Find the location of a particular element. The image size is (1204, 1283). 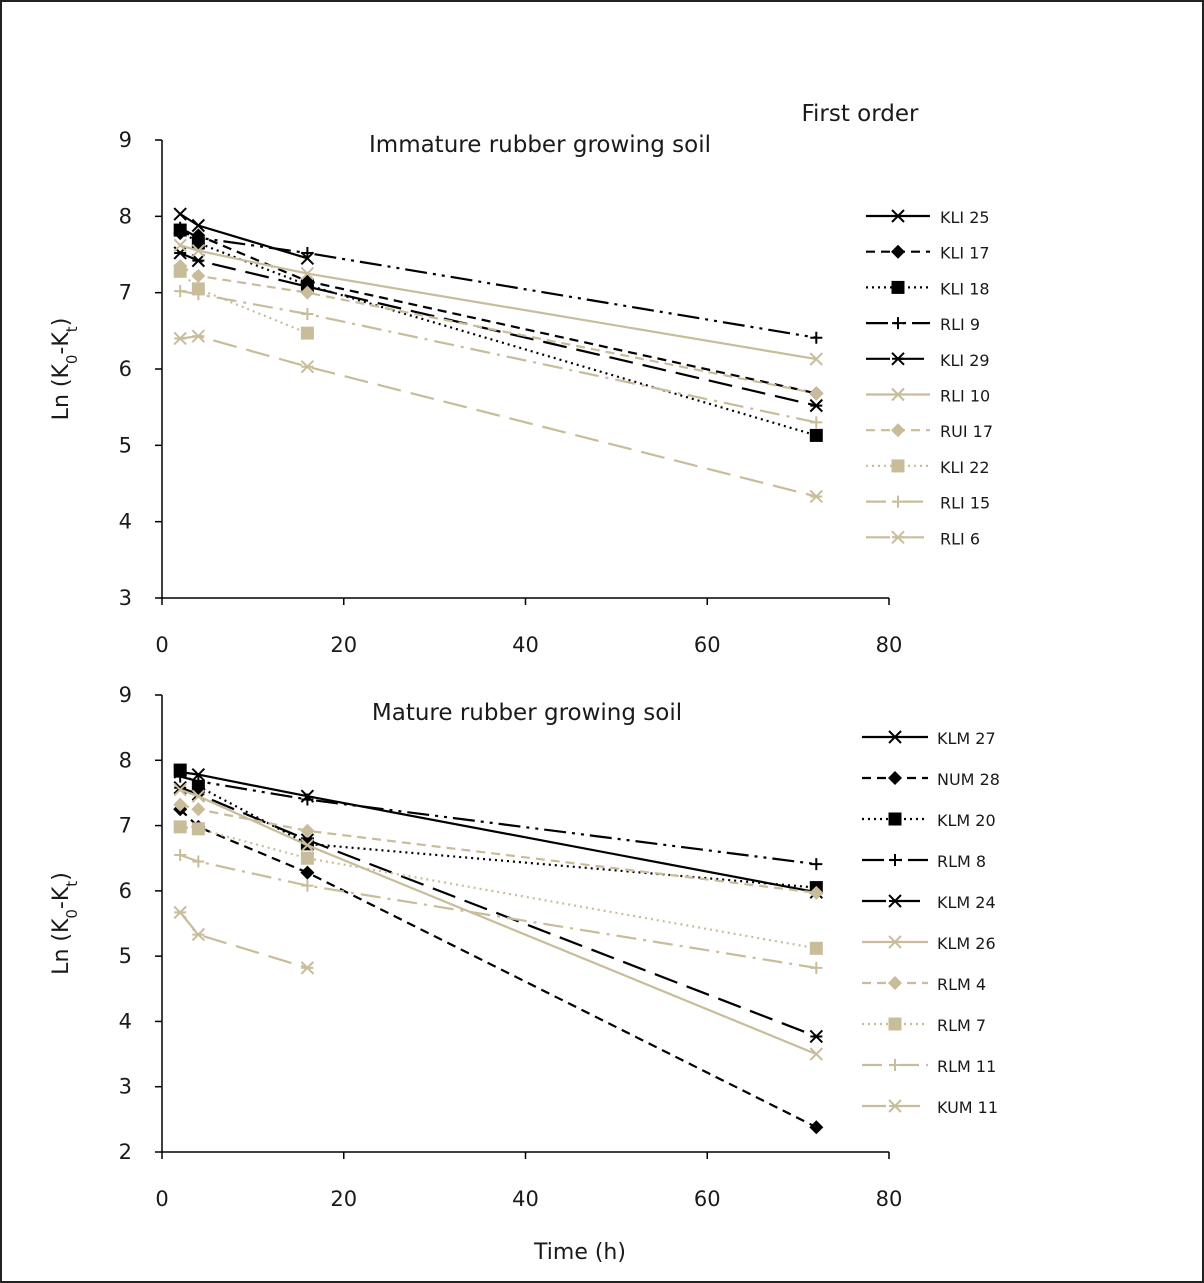

legend-entry: RLM 4 is located at coordinates (924, 984).